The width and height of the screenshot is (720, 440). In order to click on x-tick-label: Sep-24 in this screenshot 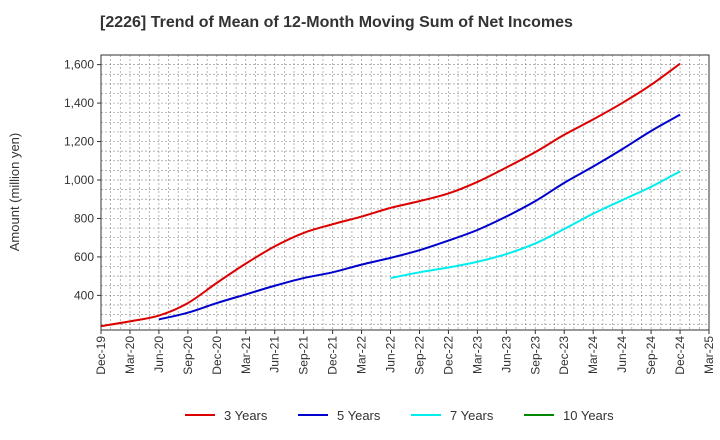, I will do `click(651, 355)`.